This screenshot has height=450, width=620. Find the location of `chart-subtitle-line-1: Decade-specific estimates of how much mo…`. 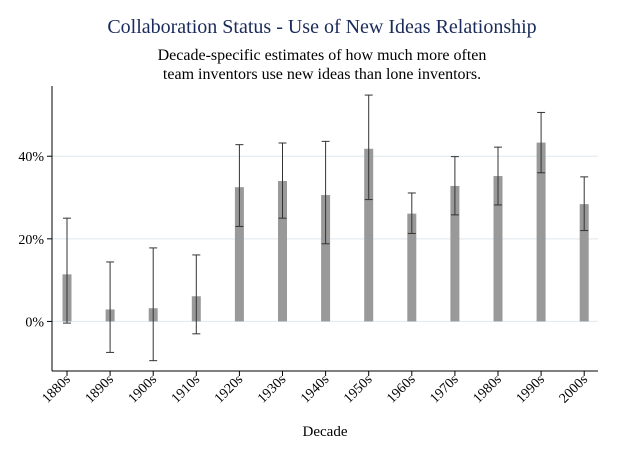

chart-subtitle-line-1: Decade-specific estimates of how much mo… is located at coordinates (322, 55).